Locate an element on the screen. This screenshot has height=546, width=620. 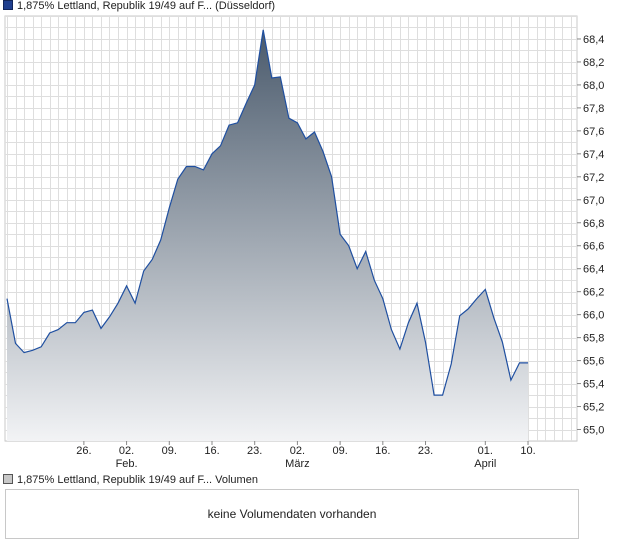
y-tick-label: 65,8 is located at coordinates (593, 339).